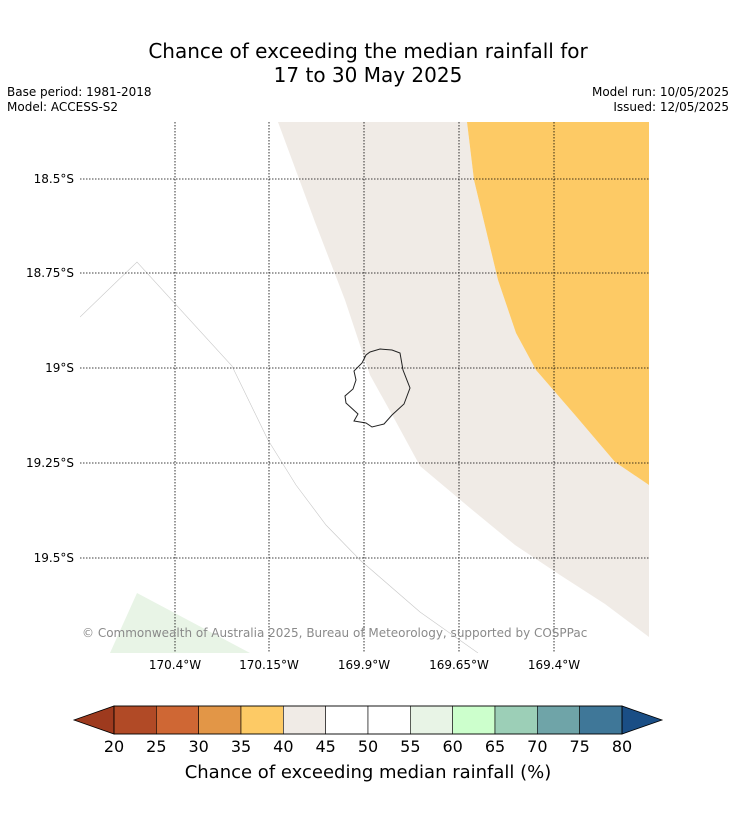 Image resolution: width=736 pixels, height=816 pixels. Describe the element at coordinates (156, 746) in the screenshot. I see `colorbar-tick-label: 25` at that location.